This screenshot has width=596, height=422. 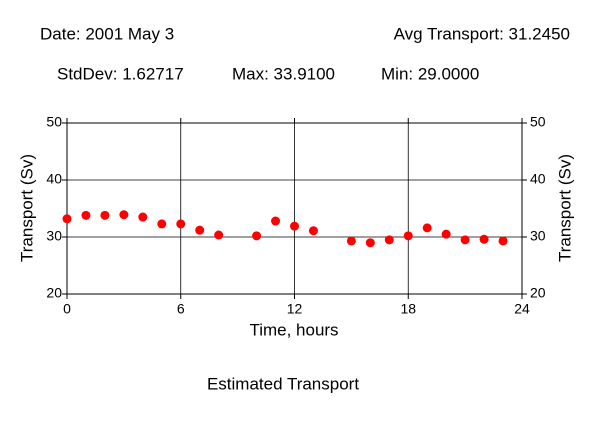 I want to click on max-annotation: Max: 33.9100, so click(x=283, y=73).